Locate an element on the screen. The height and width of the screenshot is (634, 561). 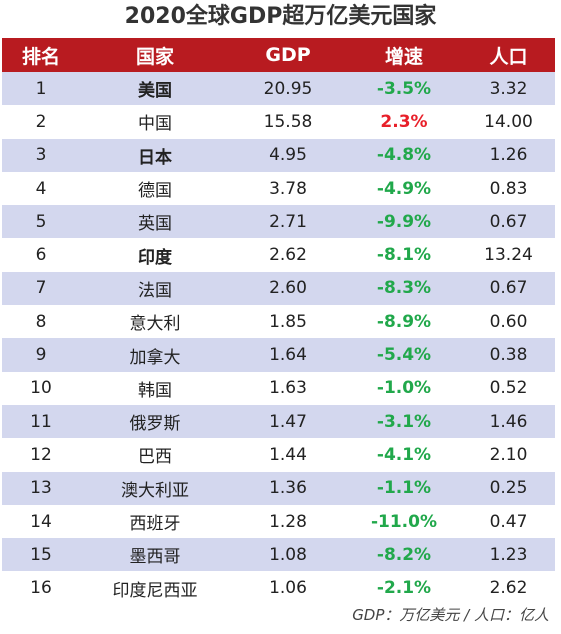
growth-cell: -1.0% is located at coordinates (404, 388).